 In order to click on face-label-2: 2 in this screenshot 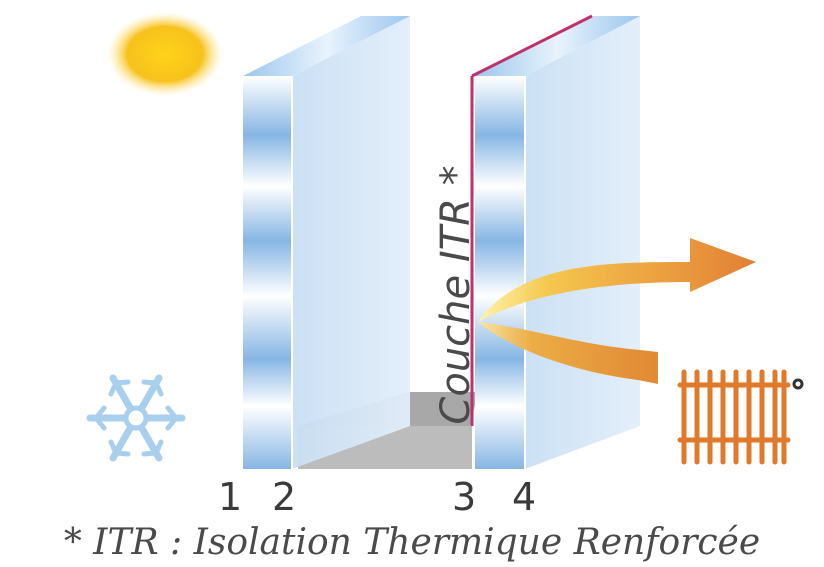, I will do `click(284, 497)`.